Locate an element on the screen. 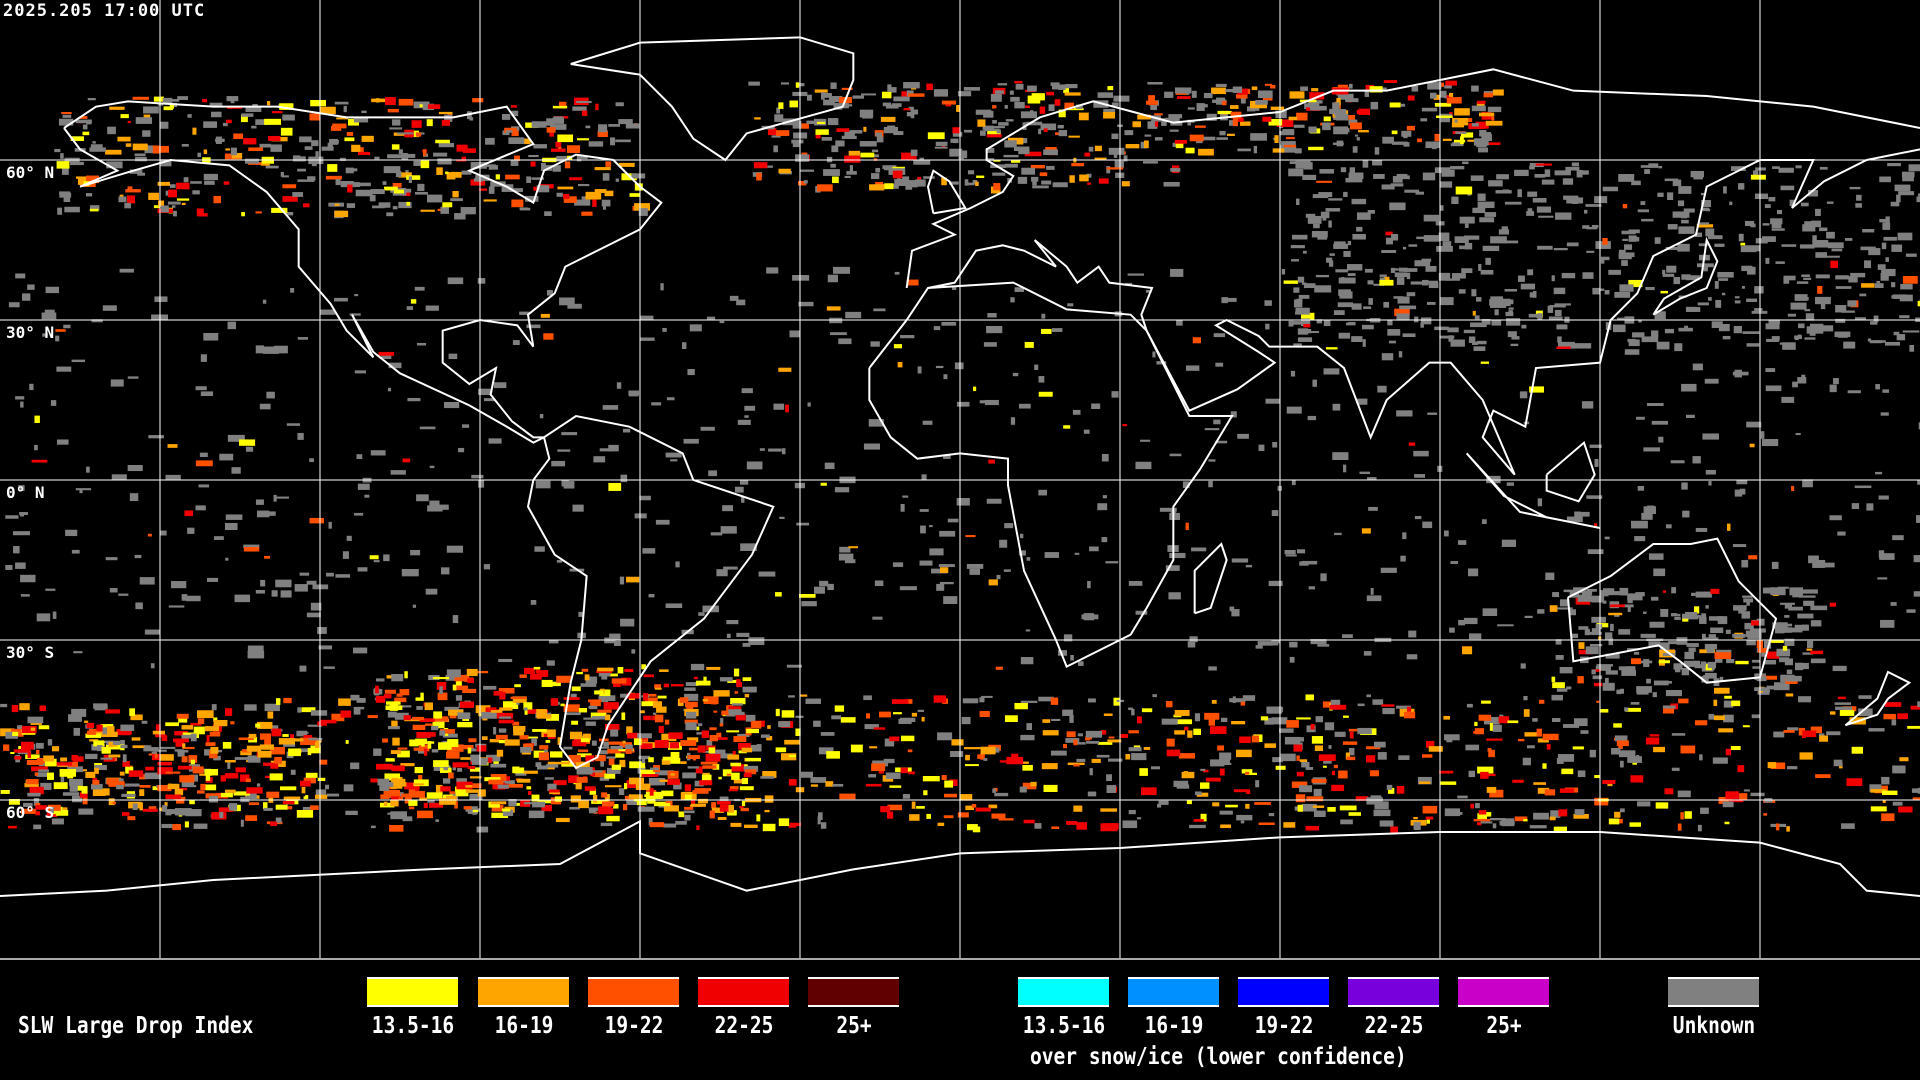 The image size is (1920, 1080). legend-swatch-25plus is located at coordinates (853, 992).